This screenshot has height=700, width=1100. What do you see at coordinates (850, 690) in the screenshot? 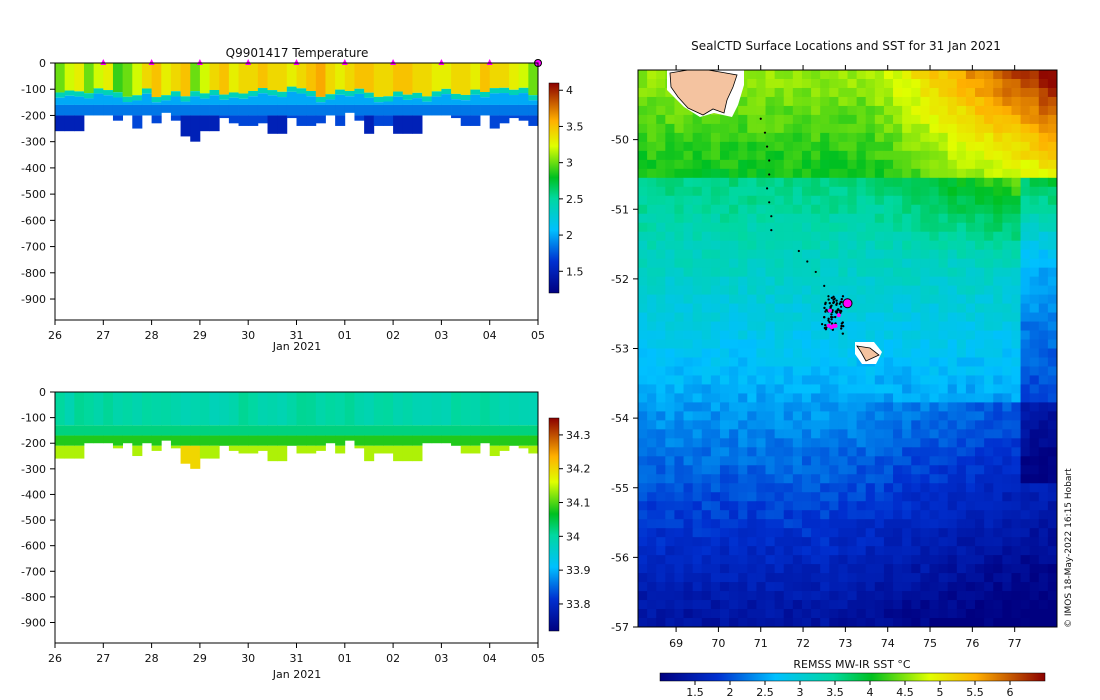
I see `sst-colorbar-ticks: 1.5 2 2.5 3 3.5 4 4.5 5 5.5 6` at bounding box center [850, 690].